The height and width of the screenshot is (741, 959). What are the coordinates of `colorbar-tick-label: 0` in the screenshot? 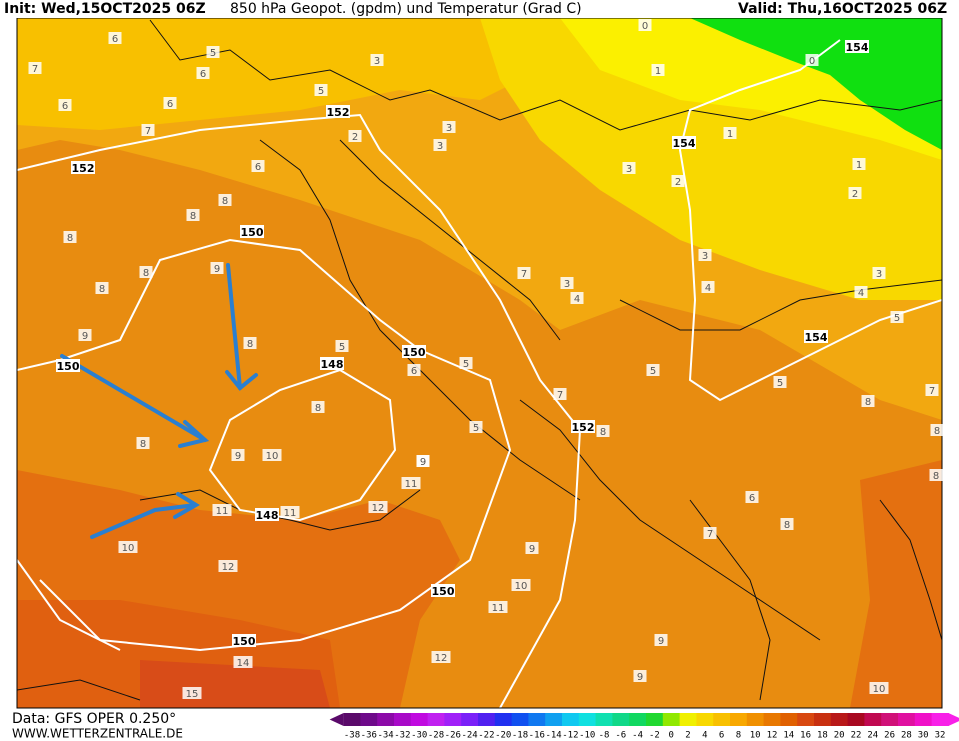 It's located at (670, 736).